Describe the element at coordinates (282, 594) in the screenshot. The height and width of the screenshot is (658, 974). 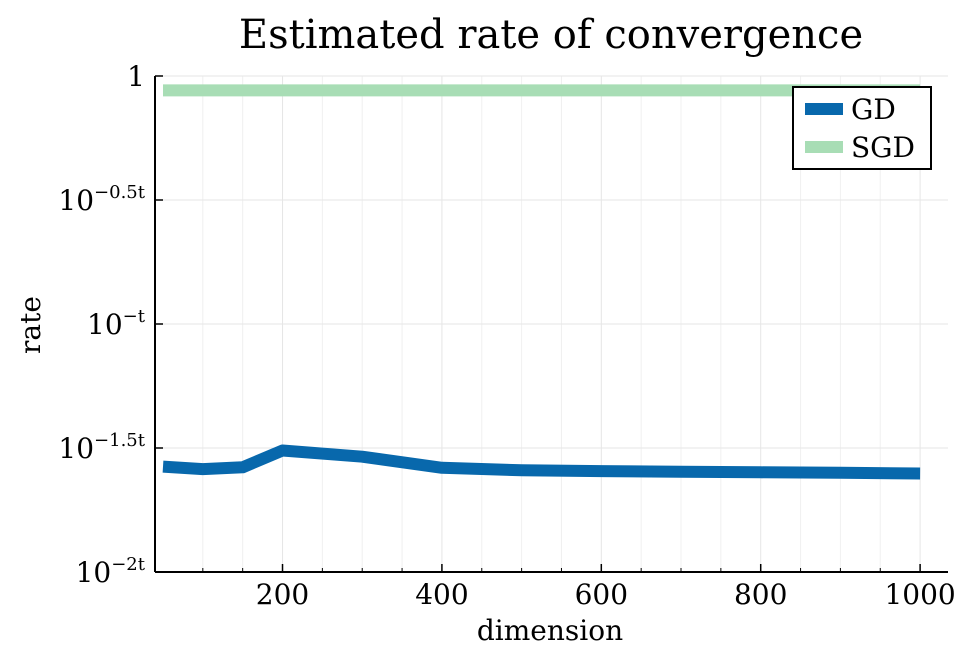
I see `x-tick-label: 200` at that location.